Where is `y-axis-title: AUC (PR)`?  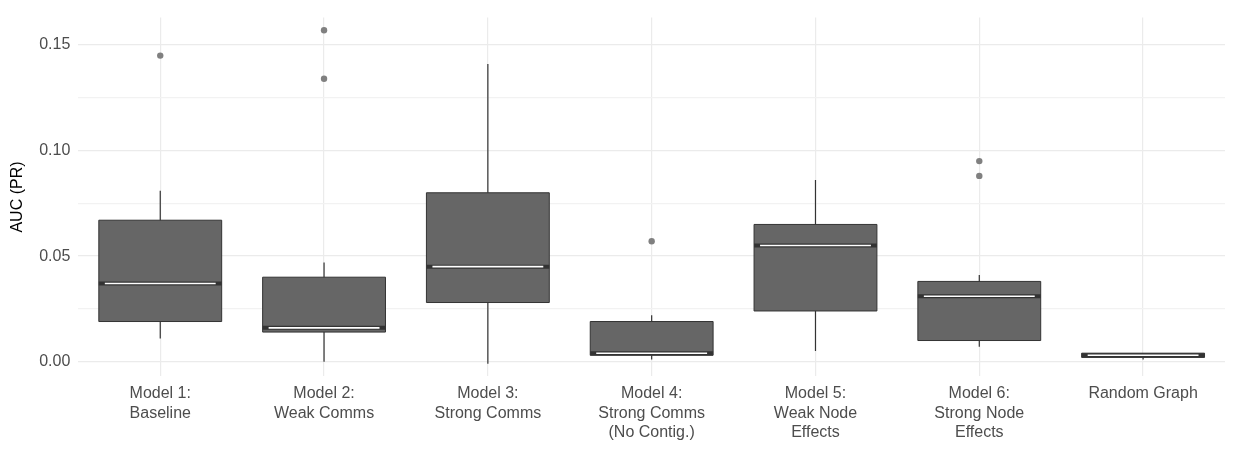 y-axis-title: AUC (PR) is located at coordinates (17, 197).